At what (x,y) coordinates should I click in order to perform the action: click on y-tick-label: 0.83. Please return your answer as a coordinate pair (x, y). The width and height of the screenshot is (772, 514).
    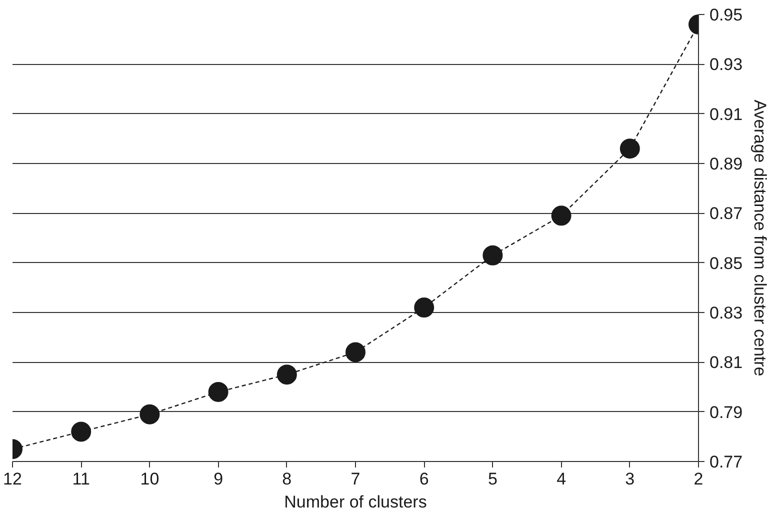
    Looking at the image, I should click on (726, 313).